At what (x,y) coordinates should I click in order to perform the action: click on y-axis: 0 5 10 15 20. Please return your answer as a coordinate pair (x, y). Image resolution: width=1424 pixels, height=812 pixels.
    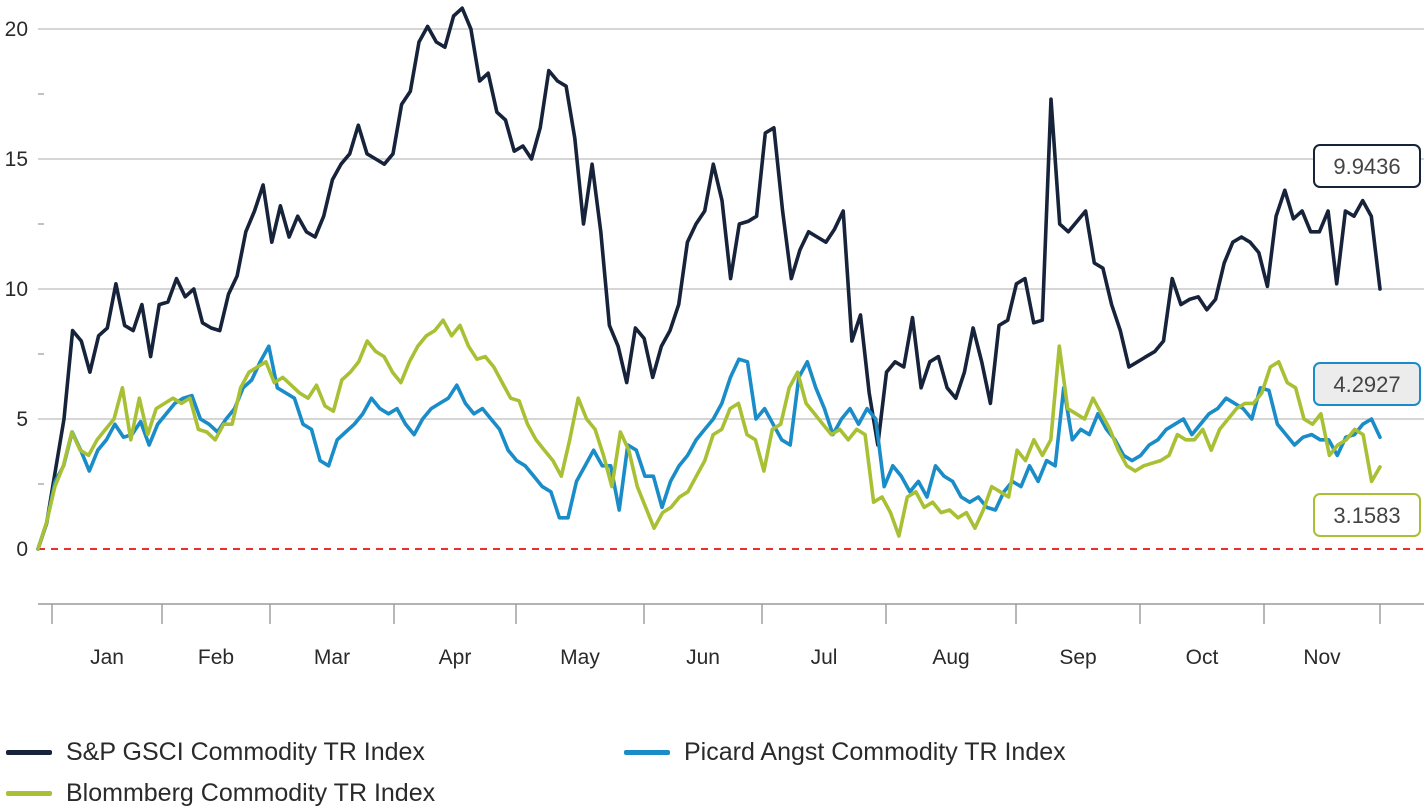
    Looking at the image, I should click on (16, 289).